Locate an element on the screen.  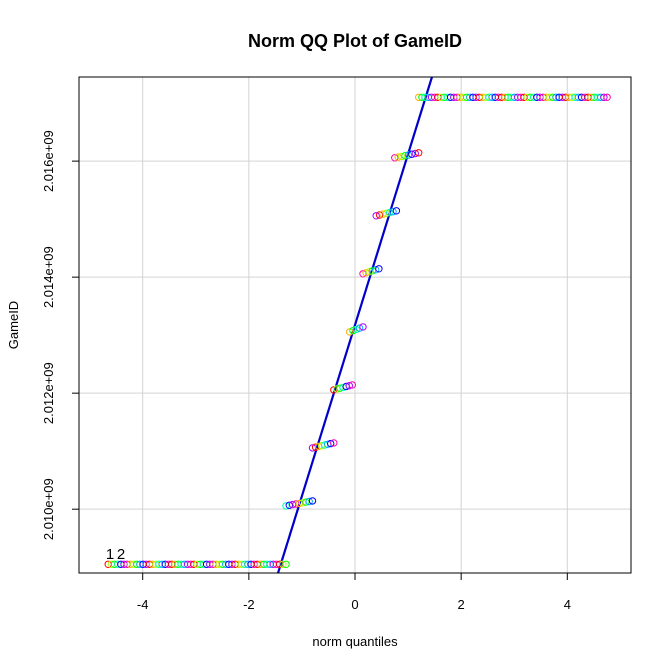
y-tick-label: 2.014e+09 is located at coordinates (48, 277).